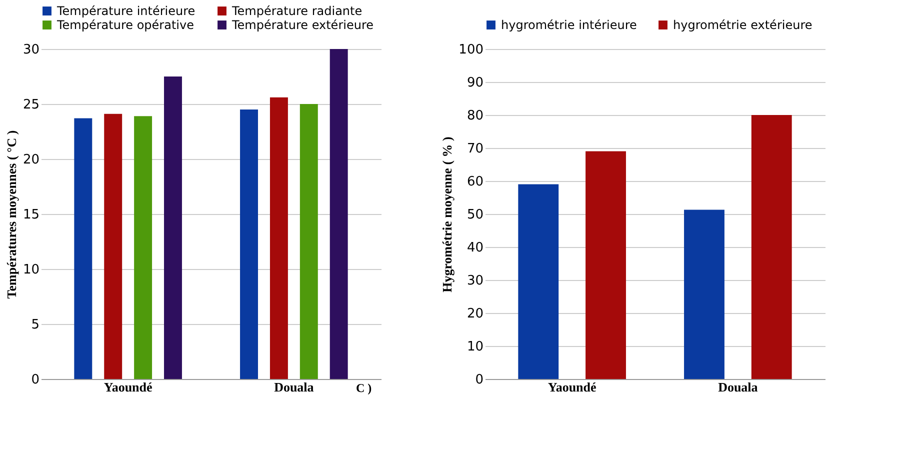 Image resolution: width=899 pixels, height=457 pixels. Describe the element at coordinates (364, 388) in the screenshot. I see `text: C )` at that location.